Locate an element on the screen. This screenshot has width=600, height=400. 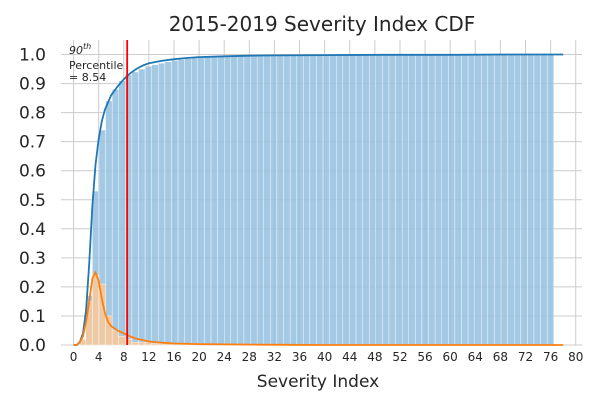
percentile-annotation-line2: Percentile is located at coordinates (96, 65).